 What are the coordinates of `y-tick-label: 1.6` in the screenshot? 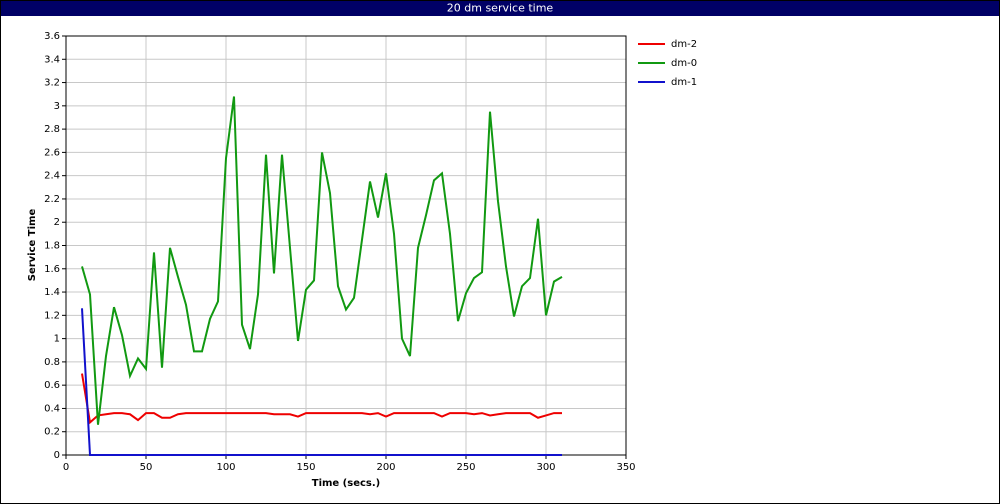 It's located at (52, 269).